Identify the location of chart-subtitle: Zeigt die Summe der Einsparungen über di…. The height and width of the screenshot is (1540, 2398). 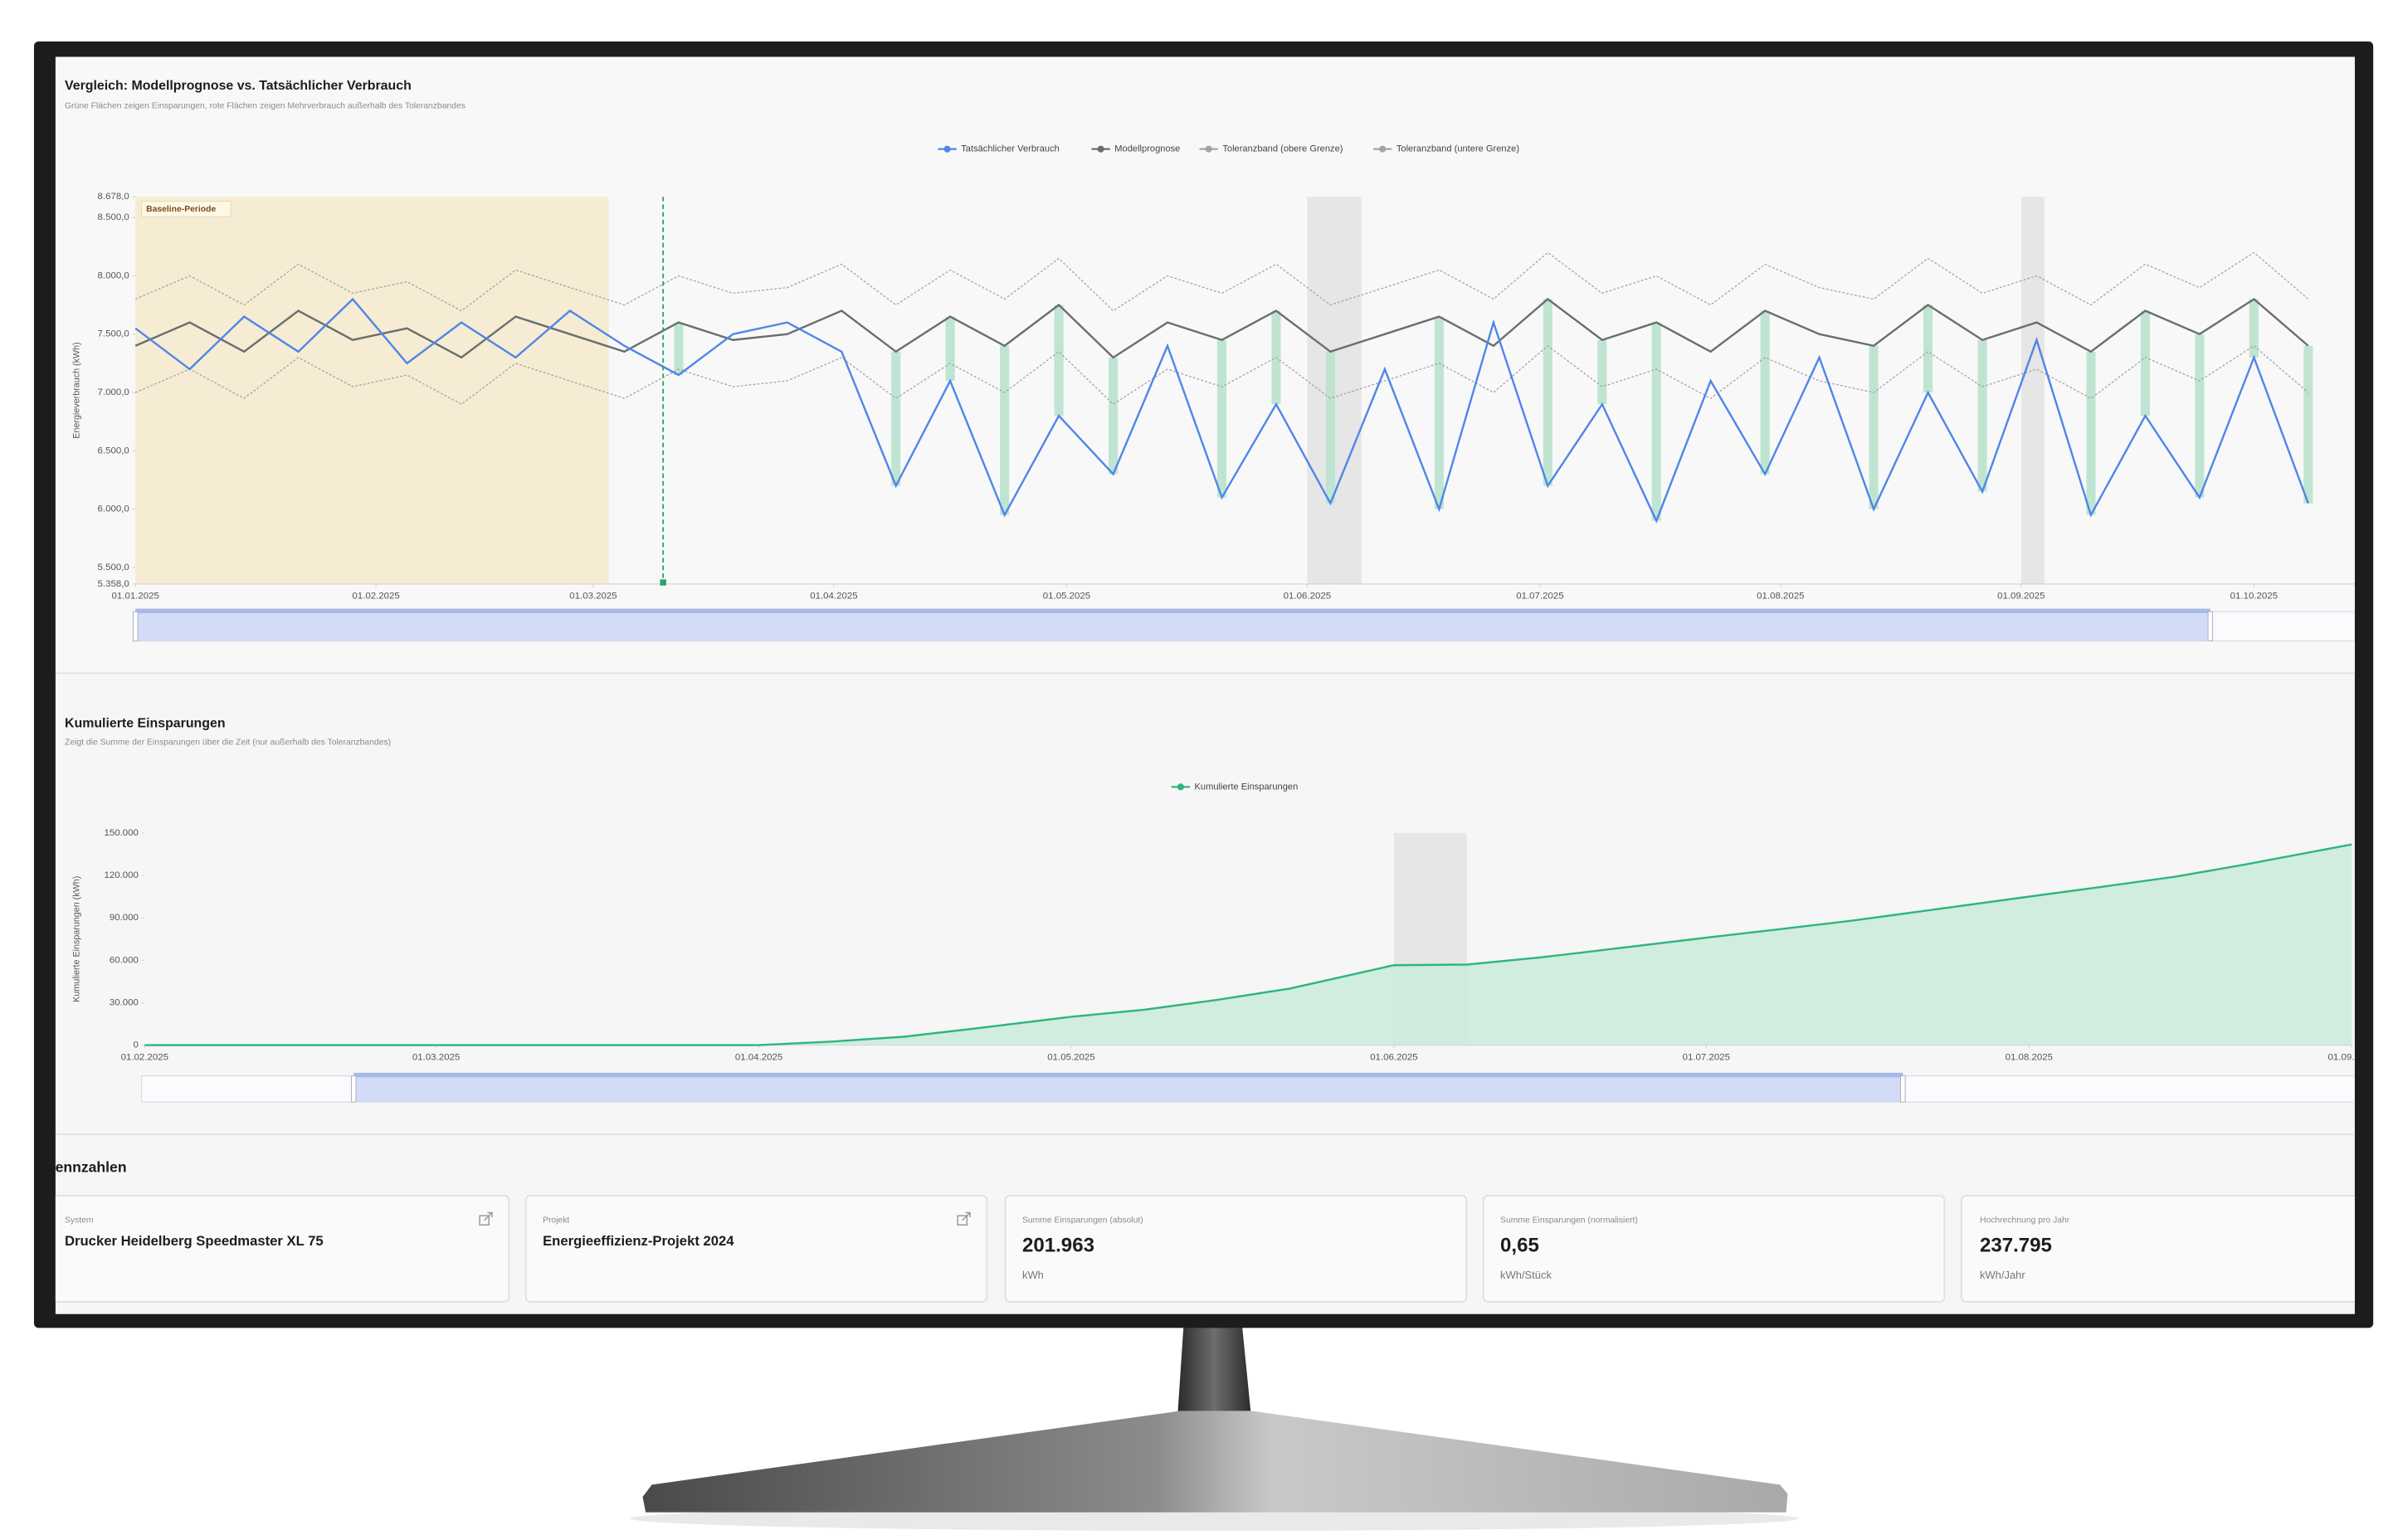
(228, 742).